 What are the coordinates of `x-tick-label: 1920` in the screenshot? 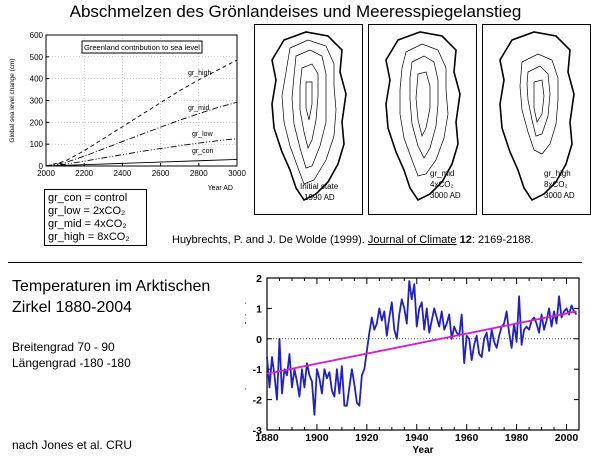 It's located at (367, 438).